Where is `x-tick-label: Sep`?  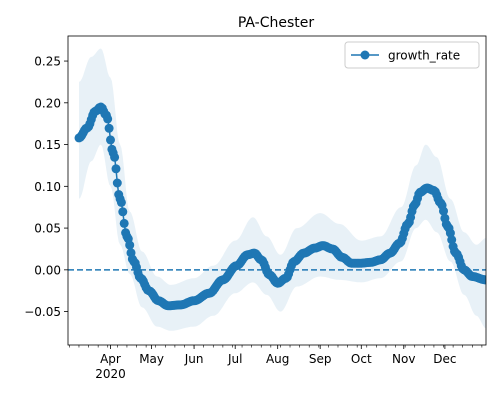 x-tick-label: Sep is located at coordinates (320, 359).